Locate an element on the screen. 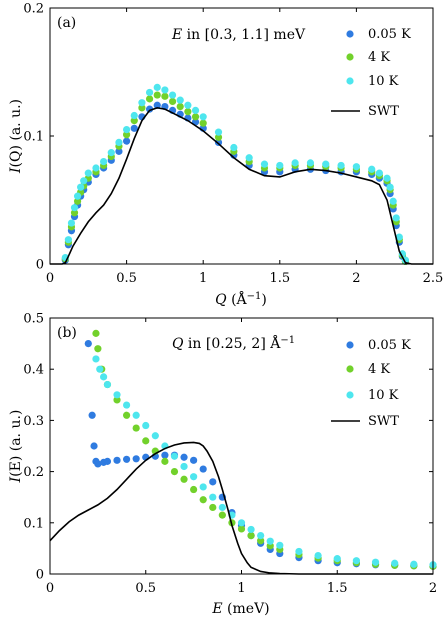 The height and width of the screenshot is (622, 443). x-tick-label: 2.5 is located at coordinates (433, 278).